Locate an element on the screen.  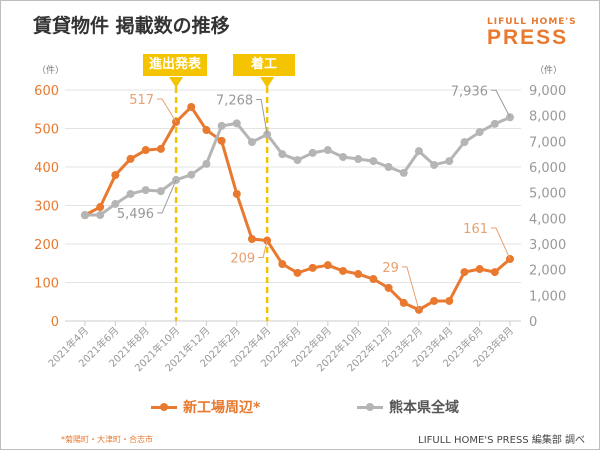
legend-marker-orange is located at coordinates (164, 406).